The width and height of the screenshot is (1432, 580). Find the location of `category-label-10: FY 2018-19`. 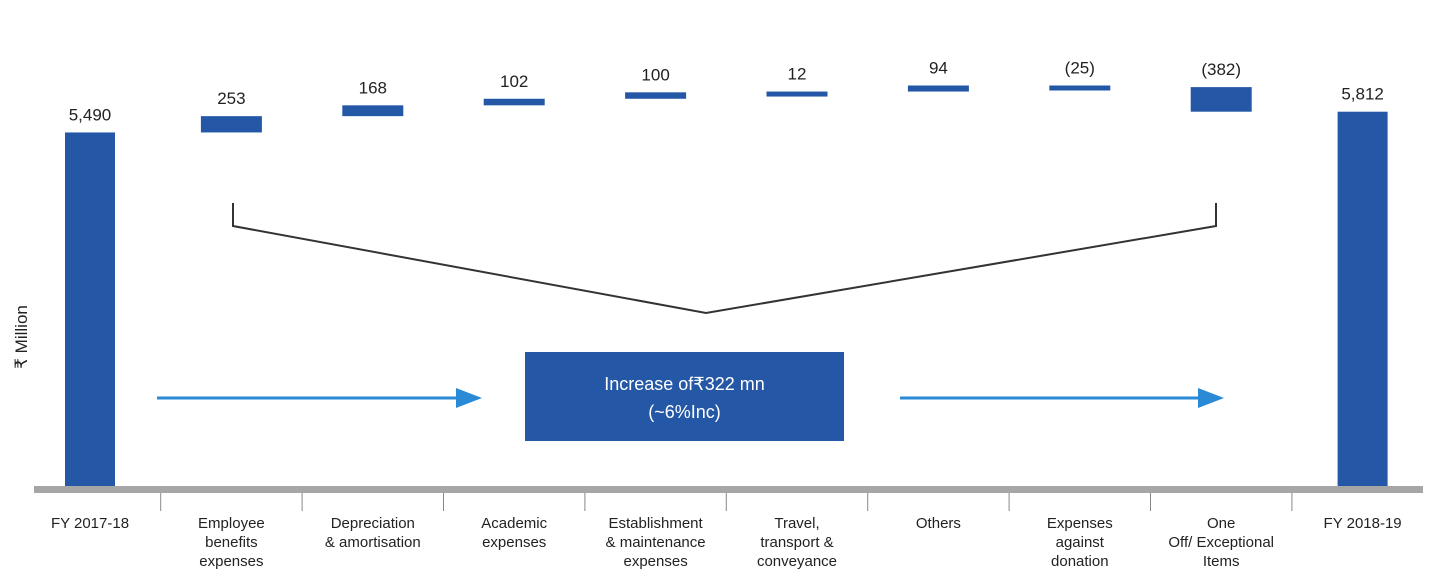

category-label-10: FY 2018-19 is located at coordinates (1363, 523).